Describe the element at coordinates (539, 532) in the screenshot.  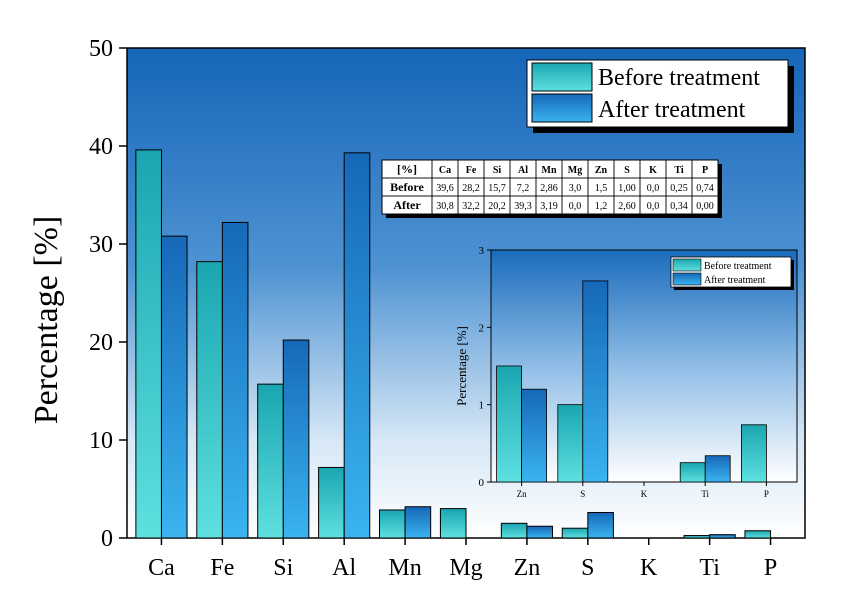
I see `bar-after-zn` at that location.